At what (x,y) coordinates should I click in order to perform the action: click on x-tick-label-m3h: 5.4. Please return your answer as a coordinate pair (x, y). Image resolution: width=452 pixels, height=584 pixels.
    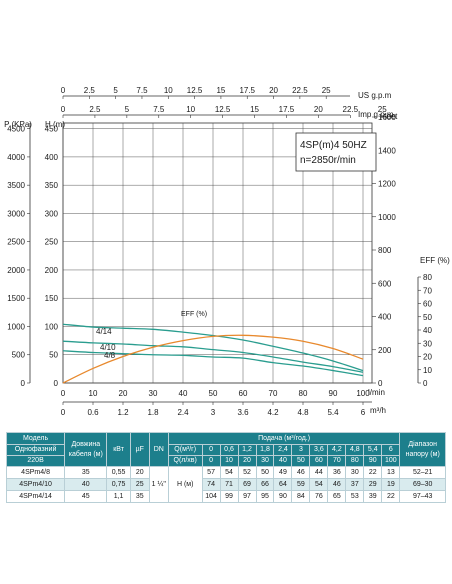
    Looking at the image, I should click on (333, 412).